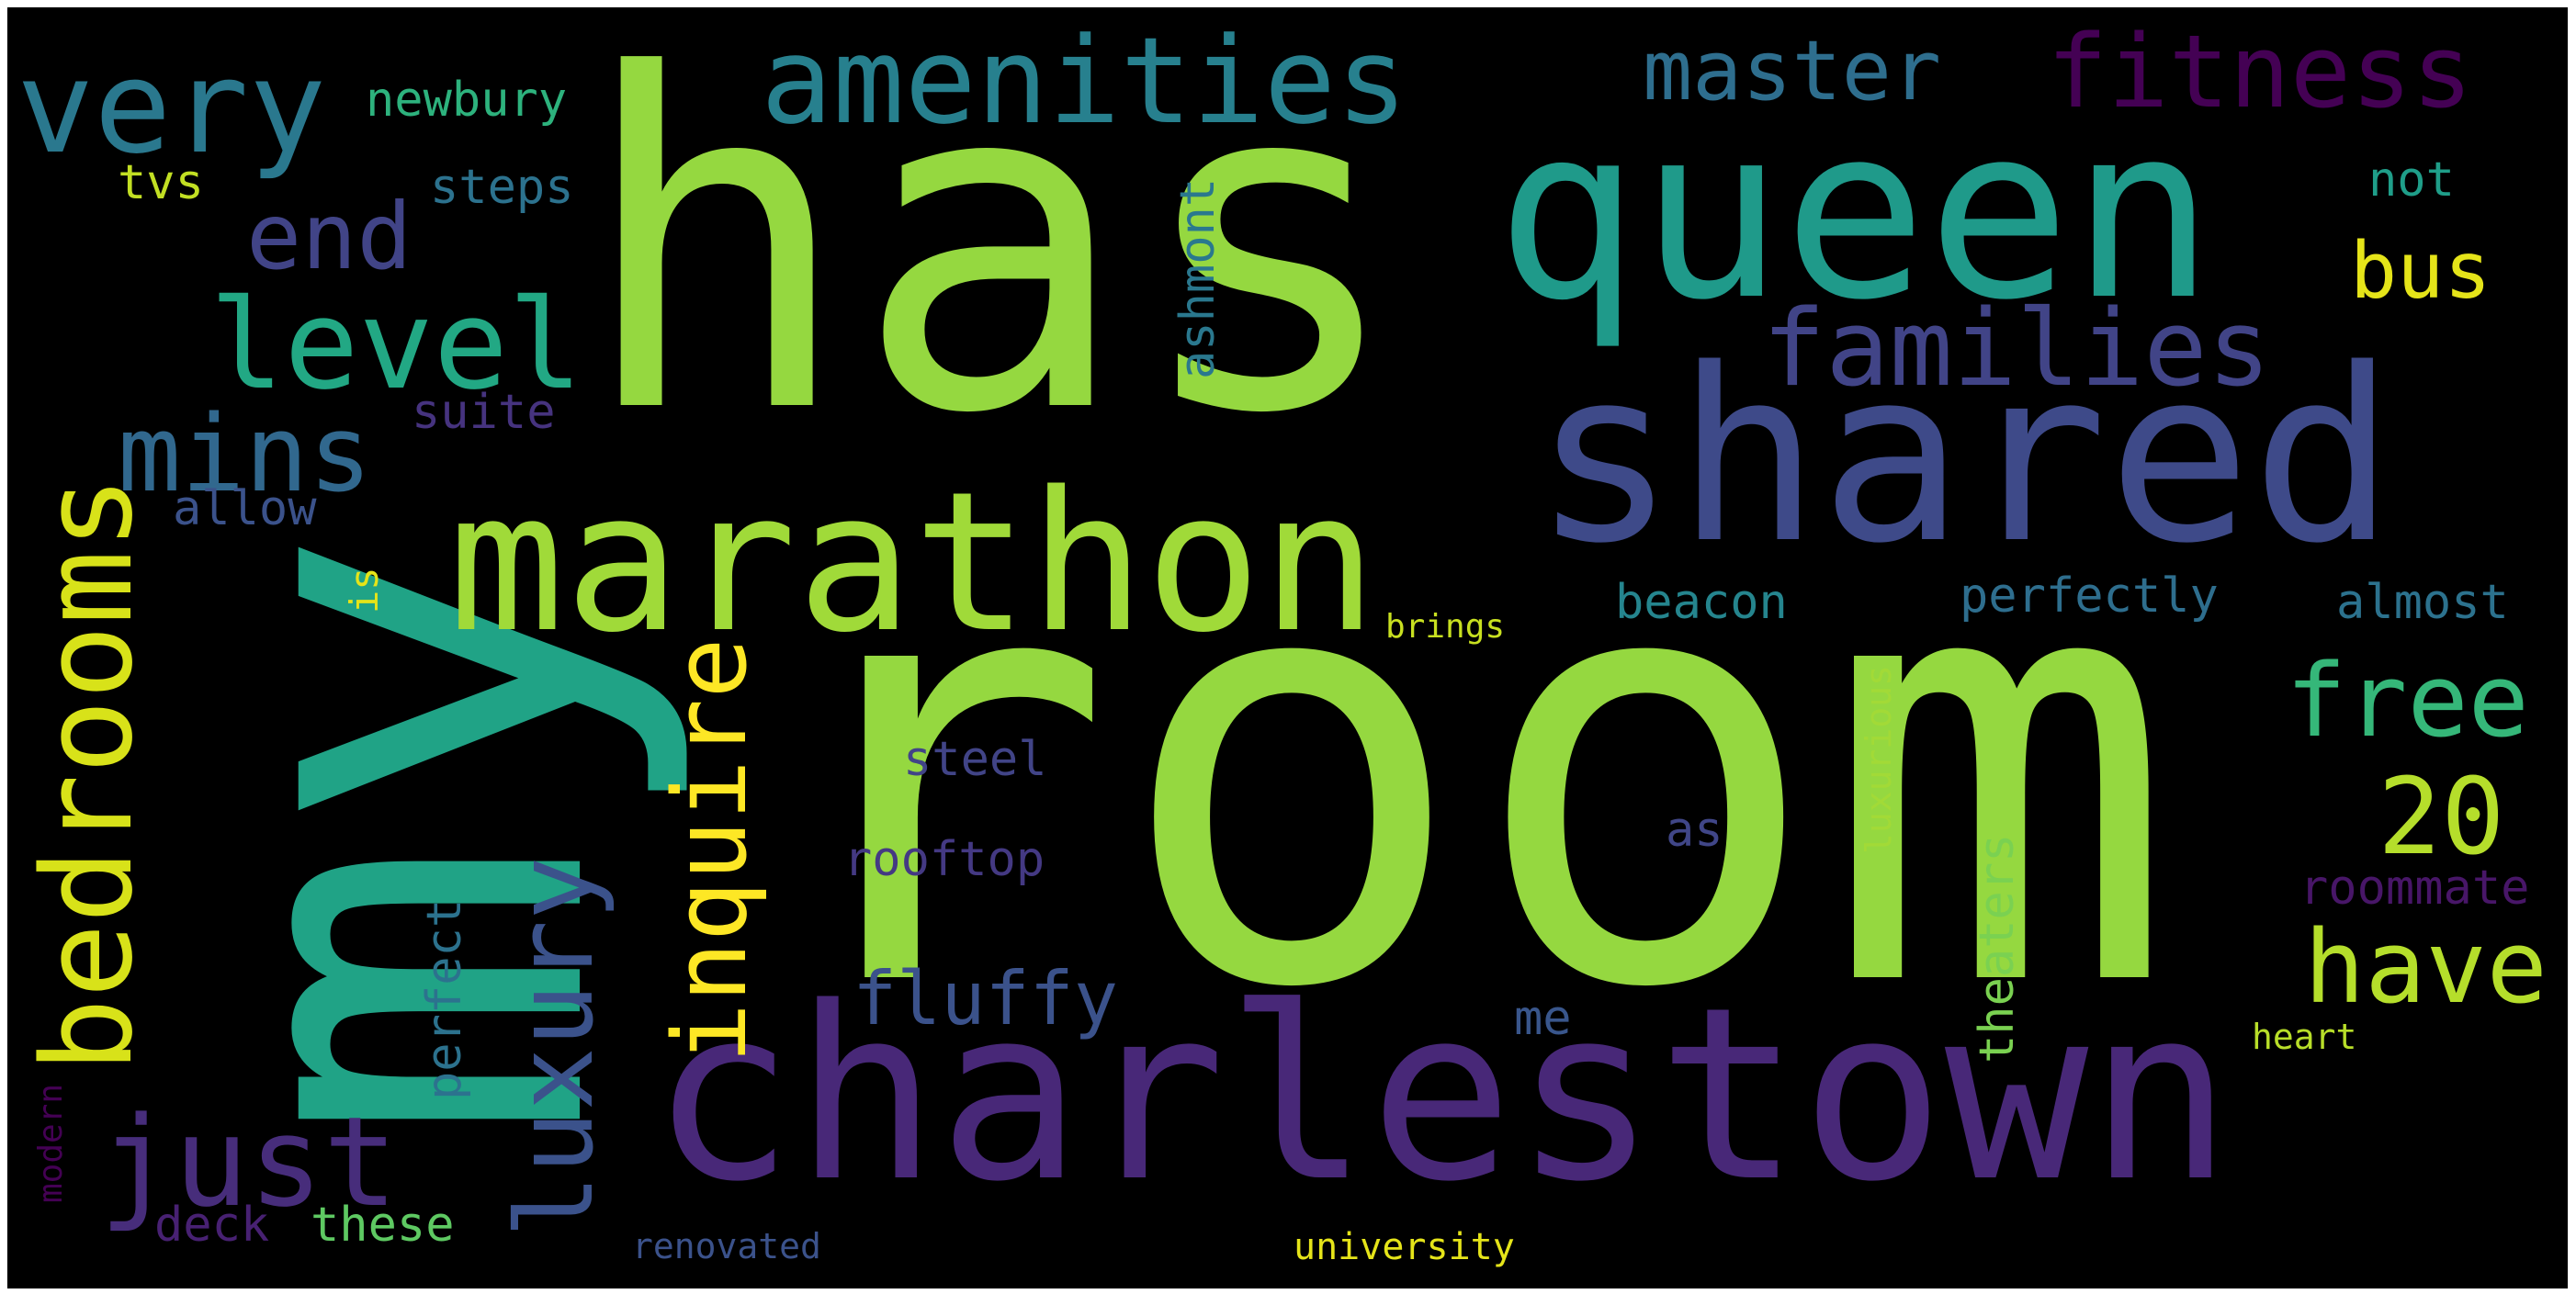  I want to click on word-roommate: roommate, so click(2414, 888).